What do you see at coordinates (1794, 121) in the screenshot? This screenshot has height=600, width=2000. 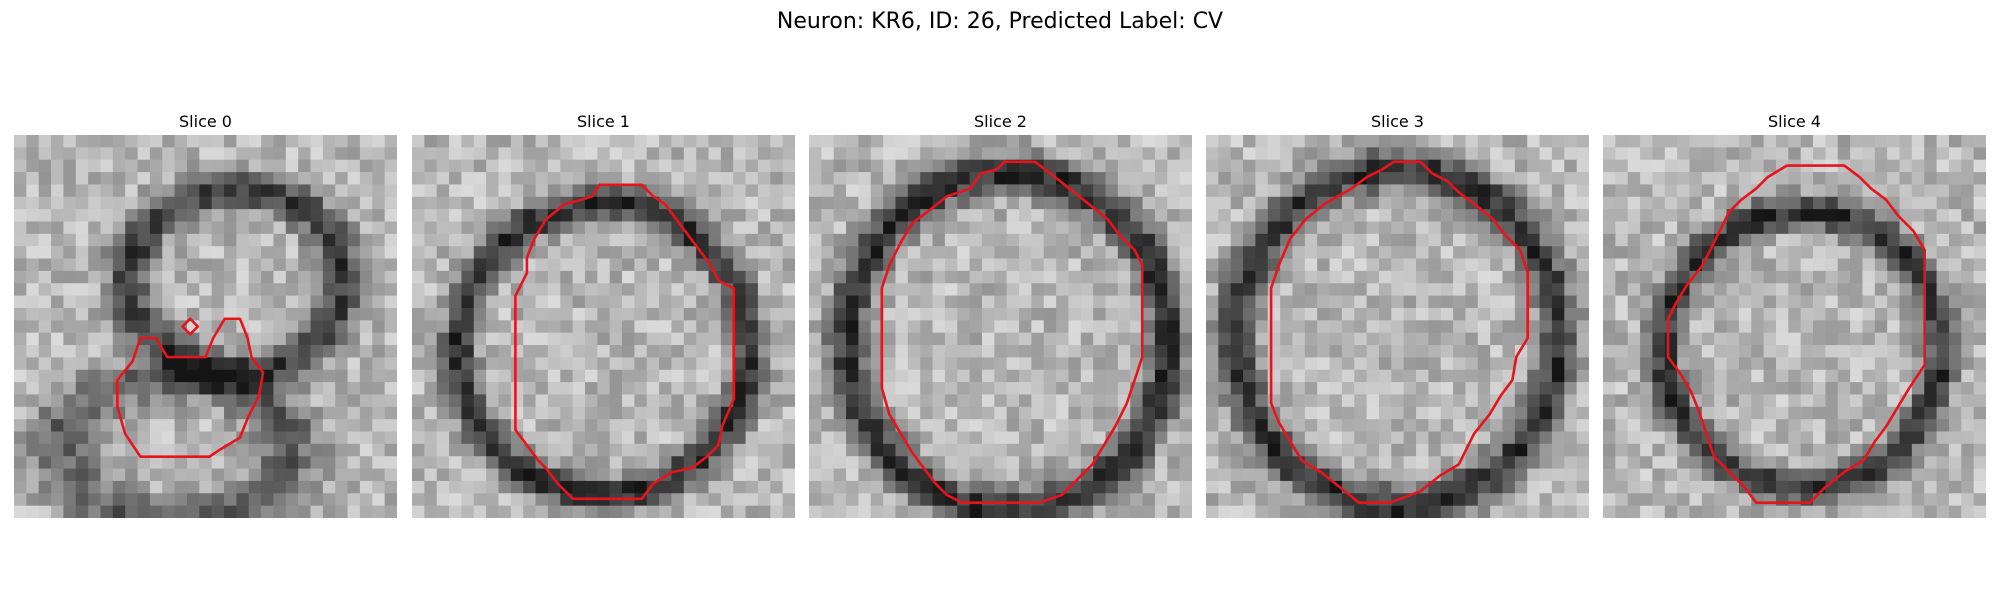 I see `slice-title: Slice 4` at bounding box center [1794, 121].